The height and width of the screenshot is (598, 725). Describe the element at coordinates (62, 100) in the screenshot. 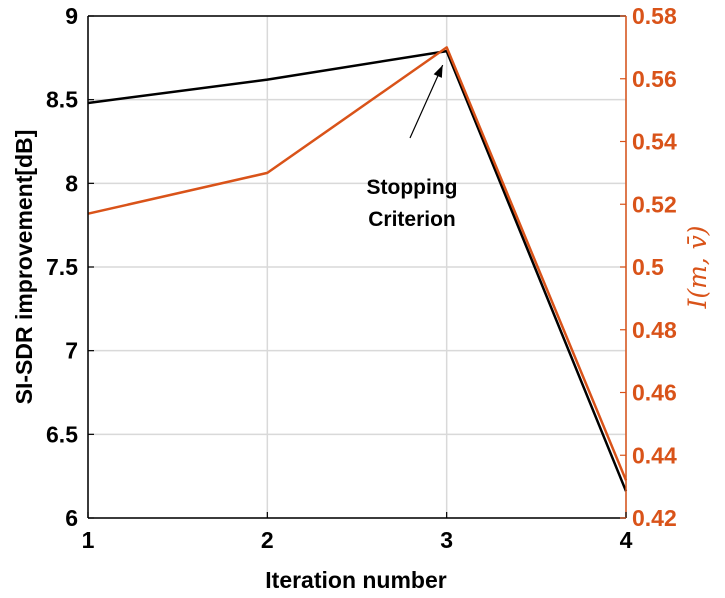

I see `y-tick-label-left: 8.5` at that location.